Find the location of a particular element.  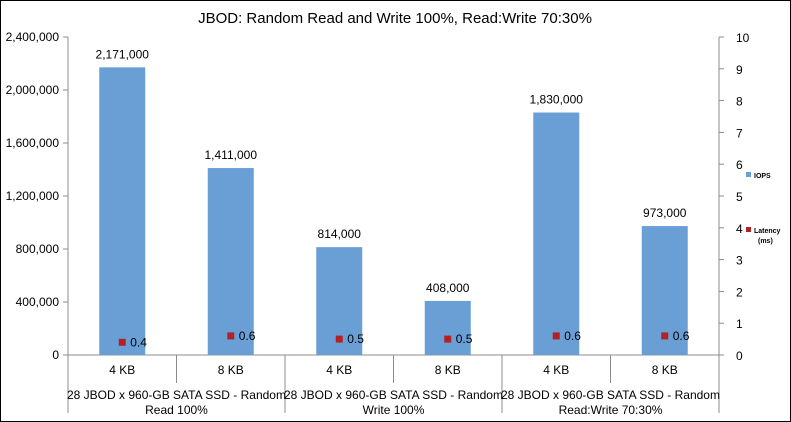

right-tick-label: 0 is located at coordinates (739, 356).